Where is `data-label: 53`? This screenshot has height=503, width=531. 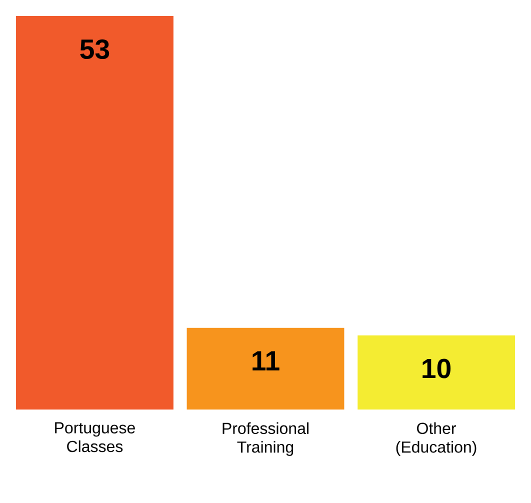 data-label: 53 is located at coordinates (95, 49).